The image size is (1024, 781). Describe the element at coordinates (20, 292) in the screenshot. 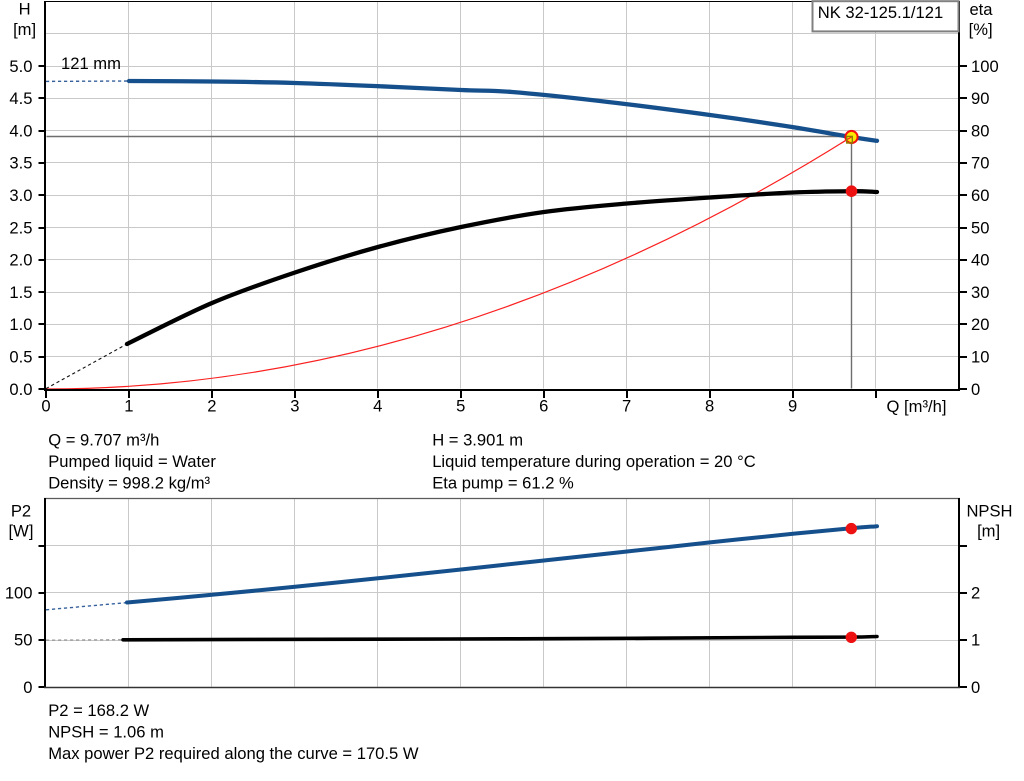

I see `svg-text: 1.5` at that location.